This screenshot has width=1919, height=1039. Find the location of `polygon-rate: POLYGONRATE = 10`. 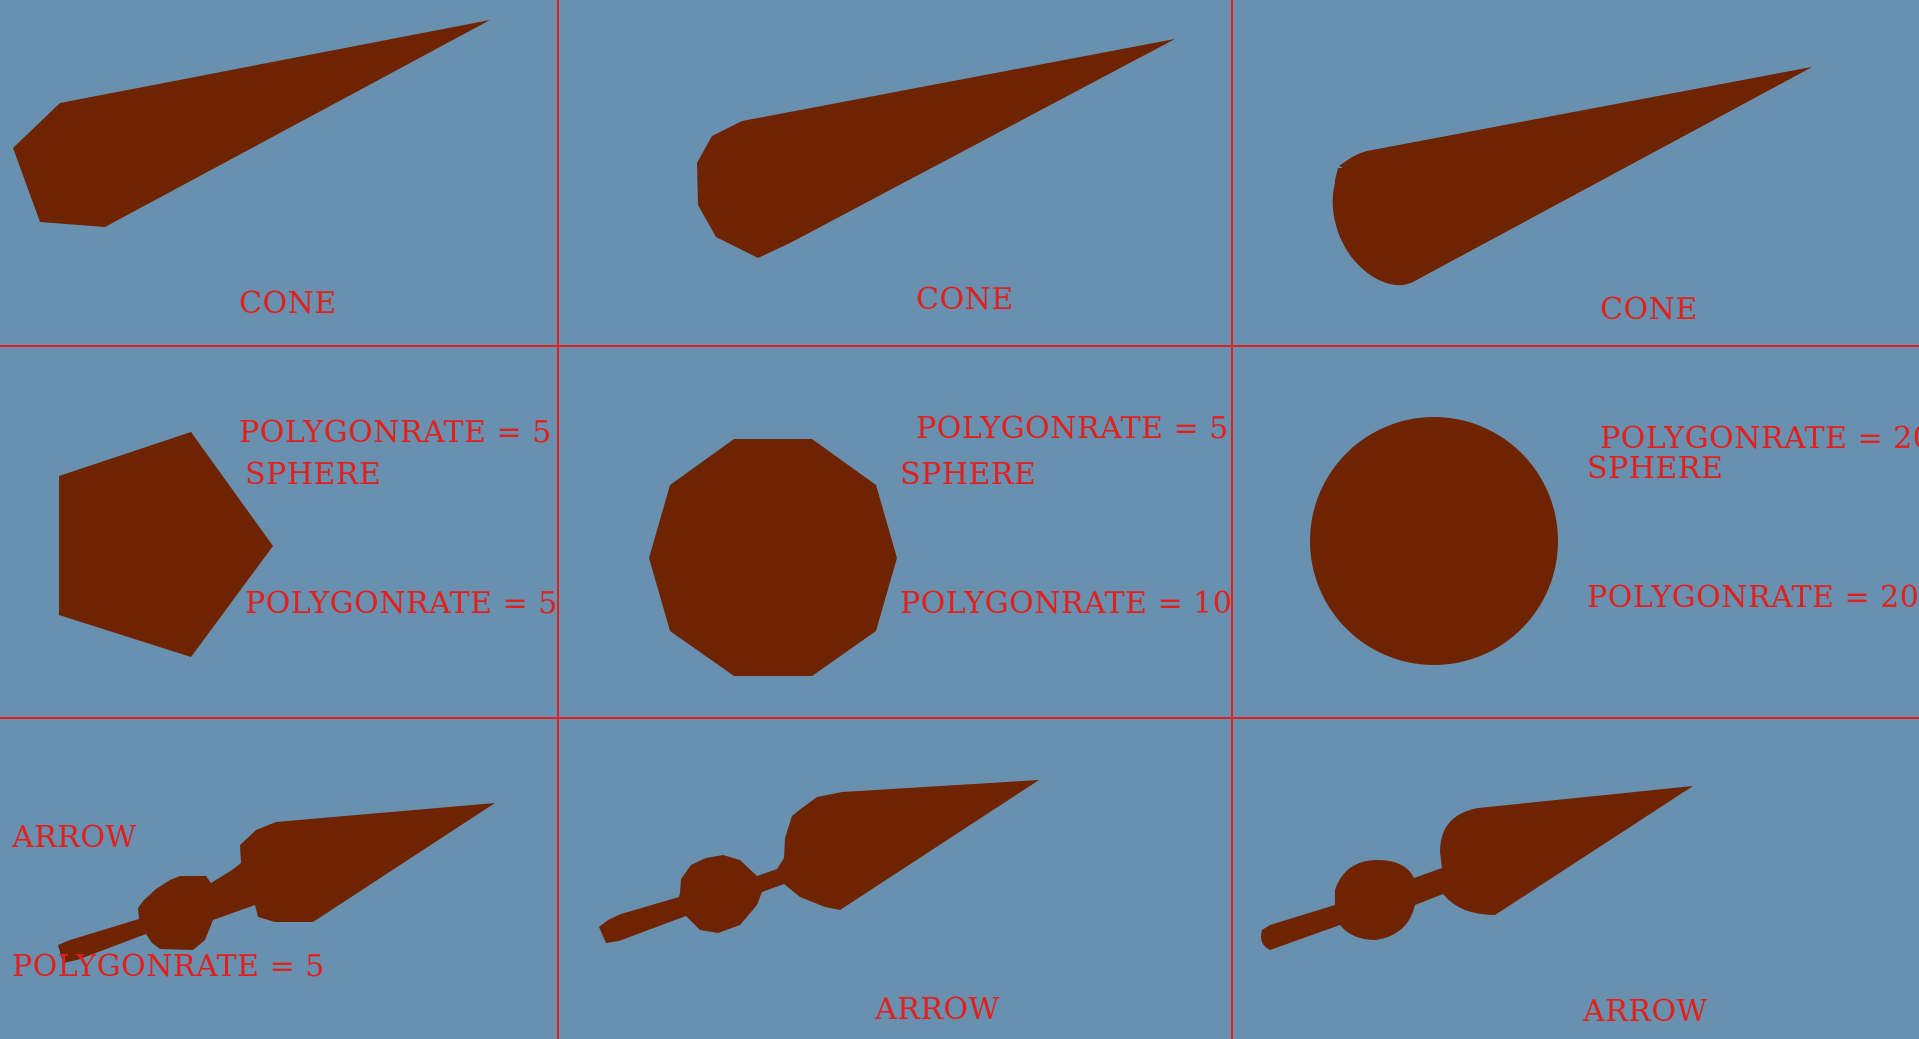

polygon-rate: POLYGONRATE = 10 is located at coordinates (1066, 603).